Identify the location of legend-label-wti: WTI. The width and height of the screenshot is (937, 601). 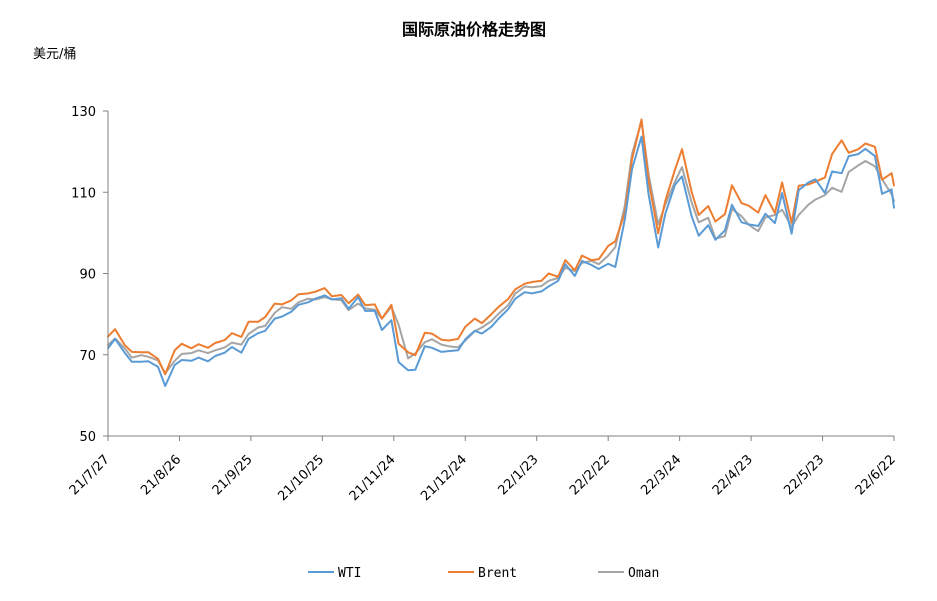
(349, 573).